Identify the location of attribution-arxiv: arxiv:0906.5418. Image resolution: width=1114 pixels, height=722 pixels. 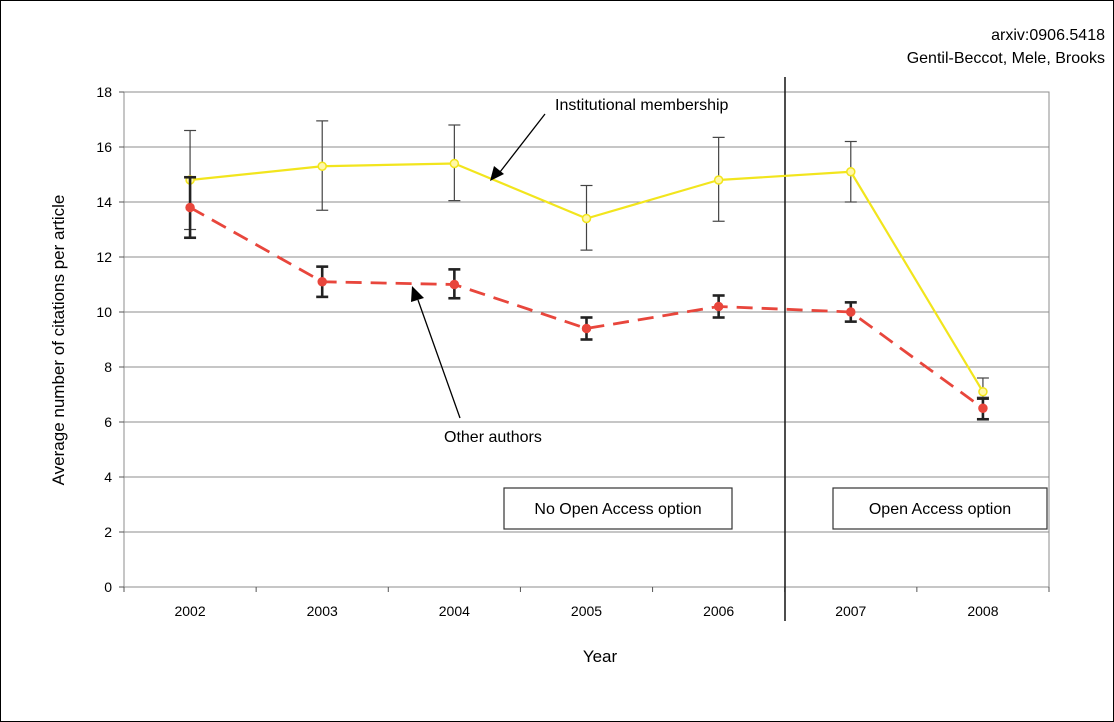
(1048, 35).